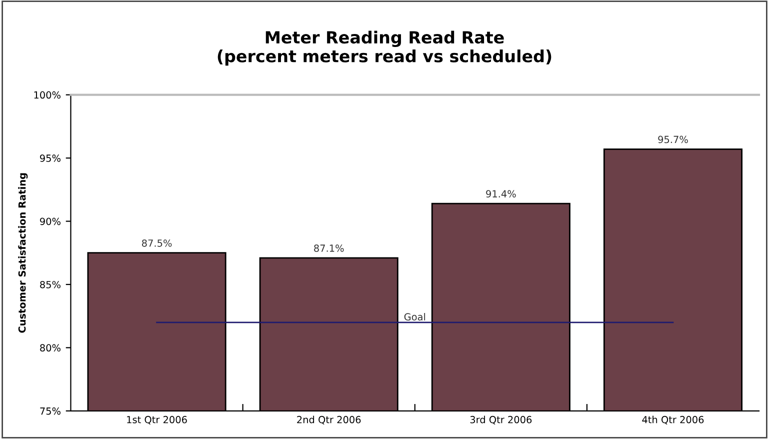  I want to click on x-tick-label: 2nd Qtr 2006, so click(329, 420).